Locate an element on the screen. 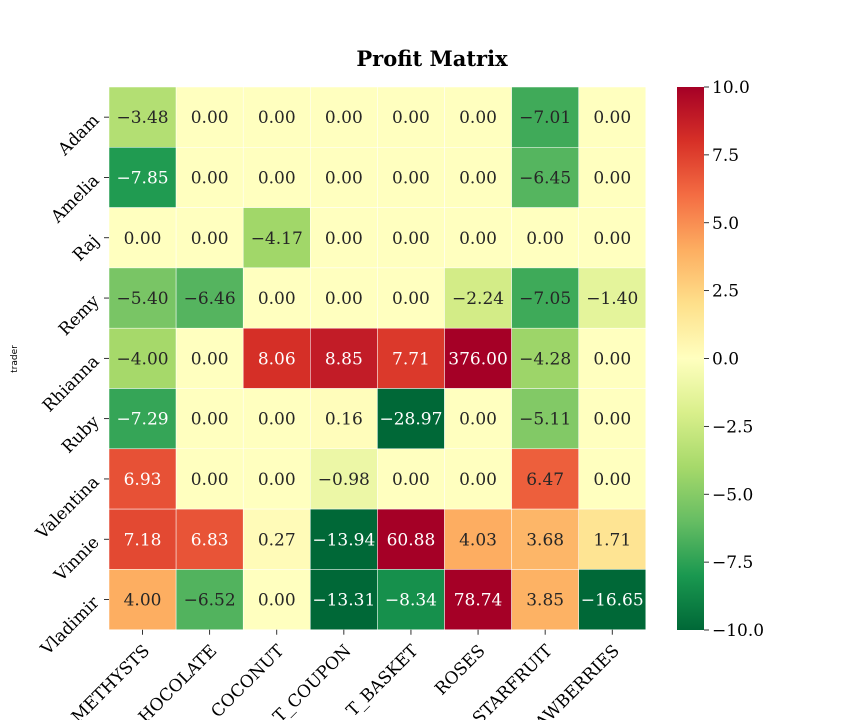 Image resolution: width=864 pixels, height=720 pixels. cell-value-label: −1.40 is located at coordinates (612, 299).